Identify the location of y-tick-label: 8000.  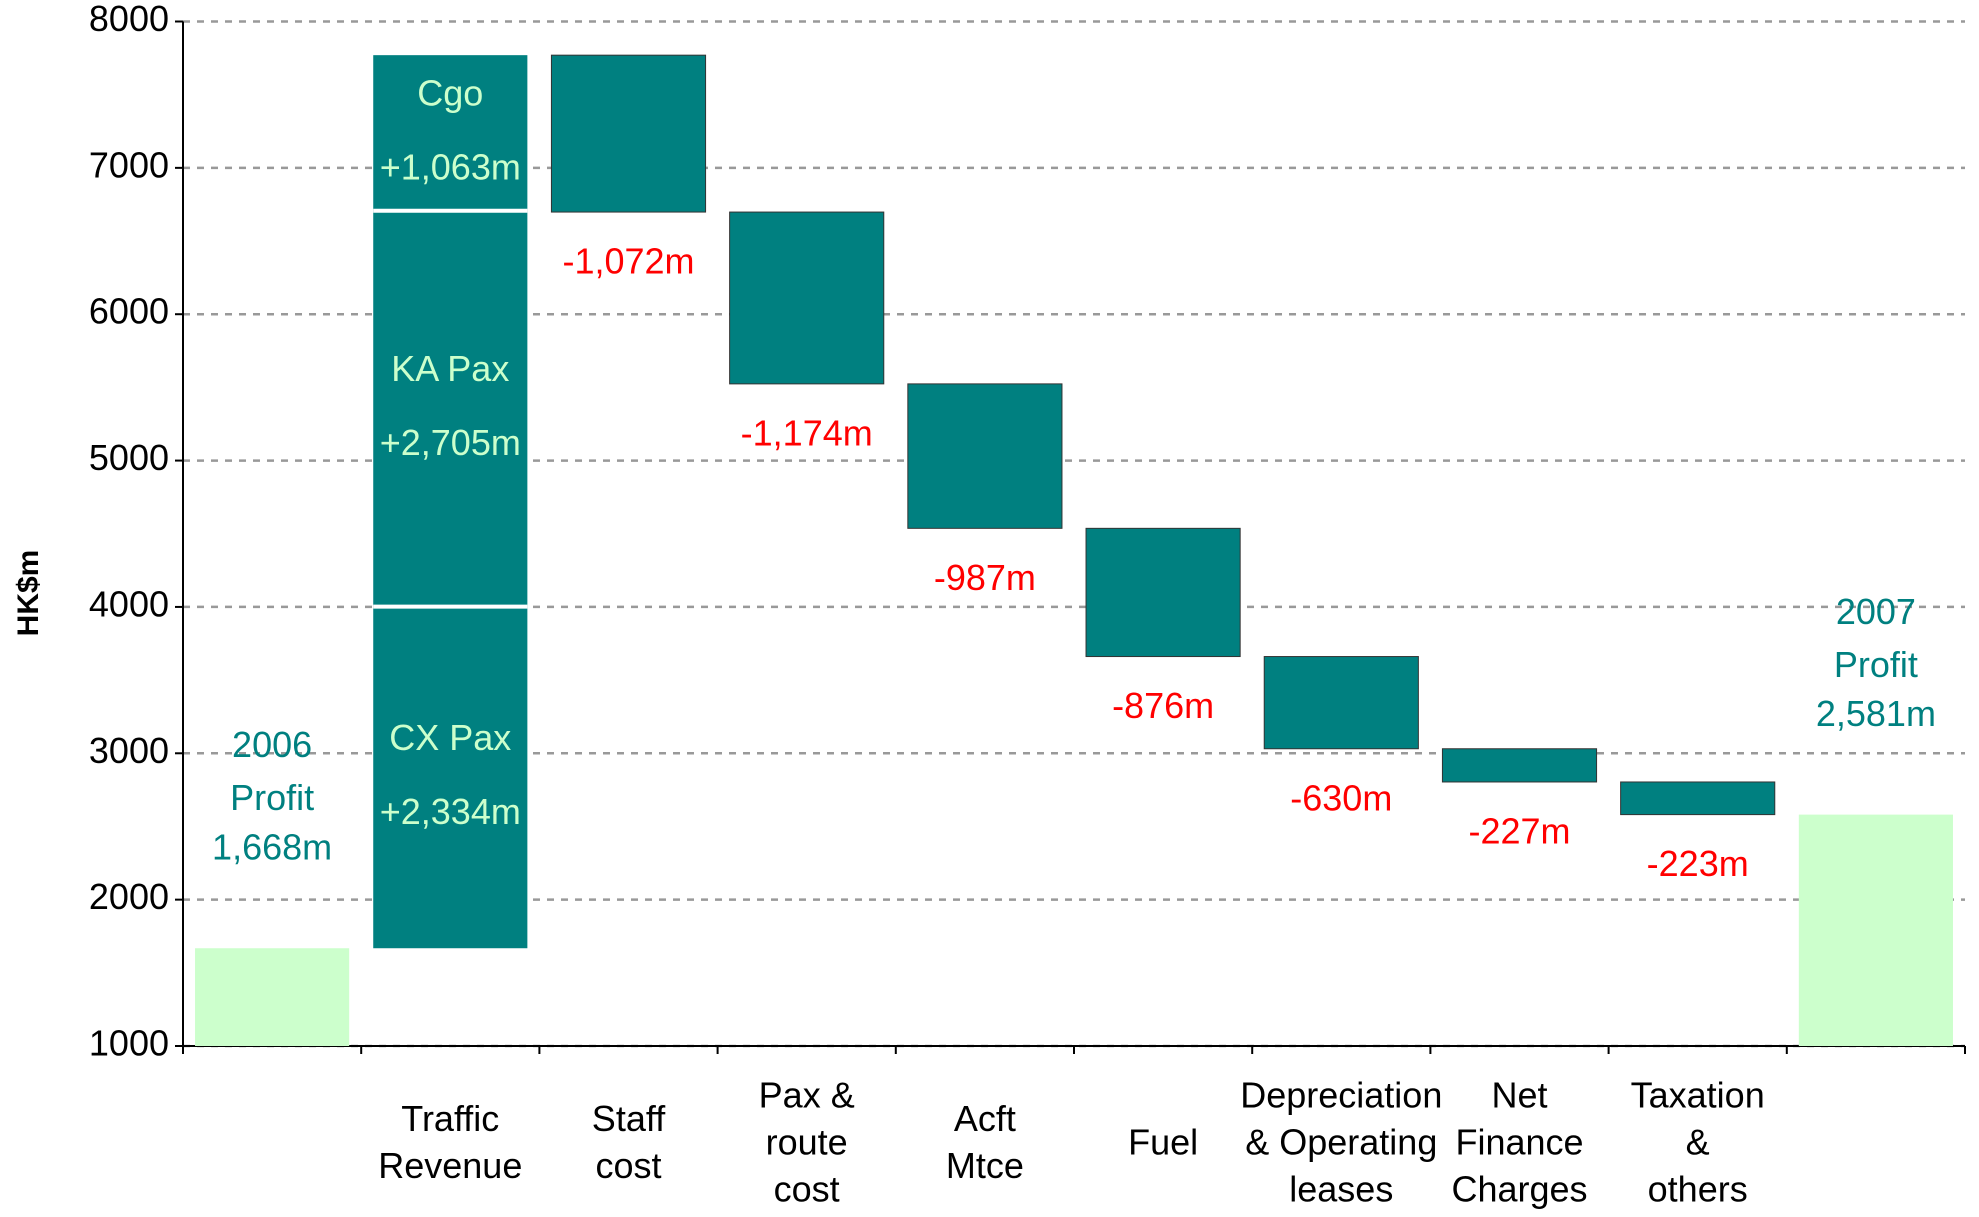
(129, 19).